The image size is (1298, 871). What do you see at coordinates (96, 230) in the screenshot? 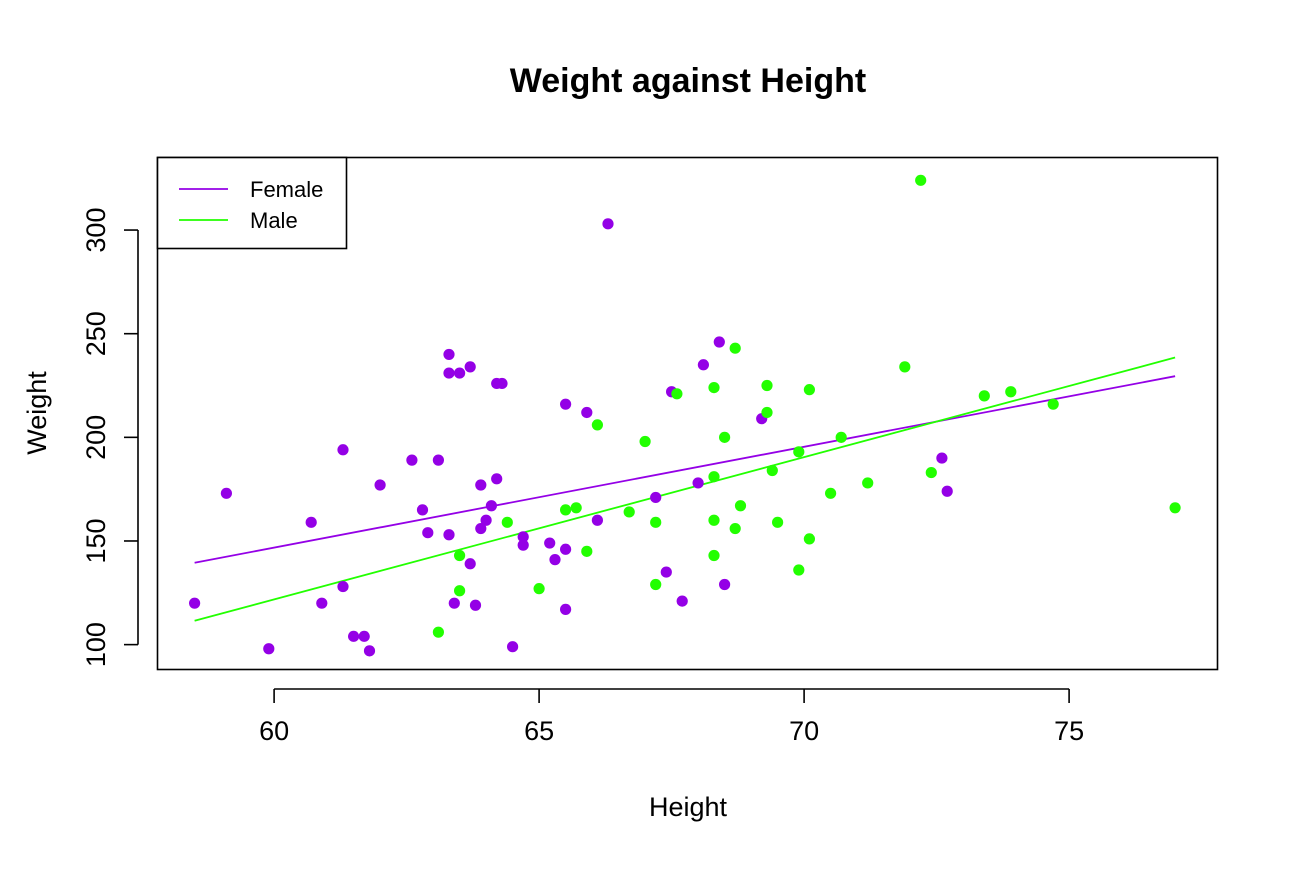
I see `y-tick-label: 300` at bounding box center [96, 230].